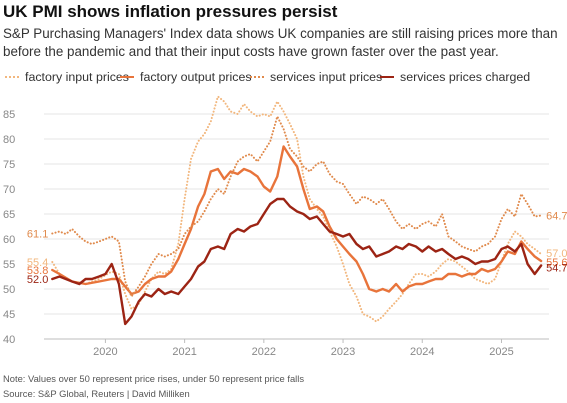 The image size is (567, 403). Describe the element at coordinates (184, 352) in the screenshot. I see `x-tick-label: 2021` at that location.